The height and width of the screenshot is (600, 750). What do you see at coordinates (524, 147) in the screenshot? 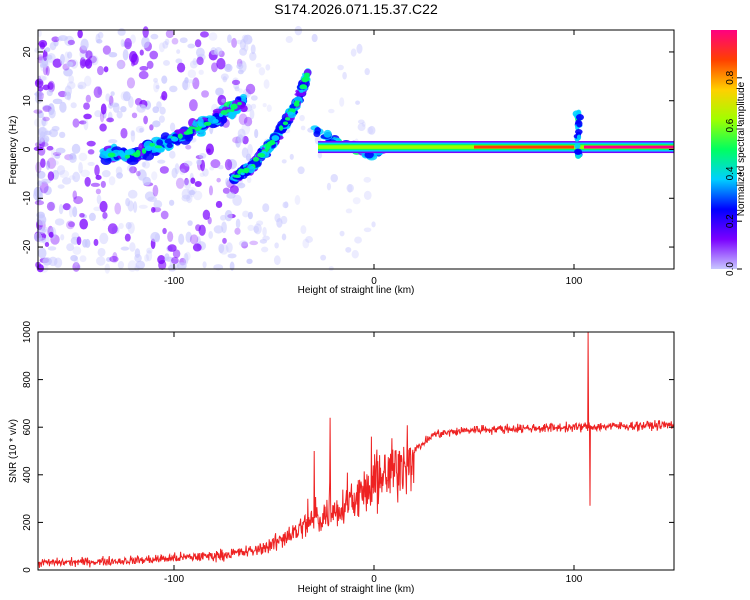
I see `spectrogram-tone-peak` at bounding box center [524, 147].